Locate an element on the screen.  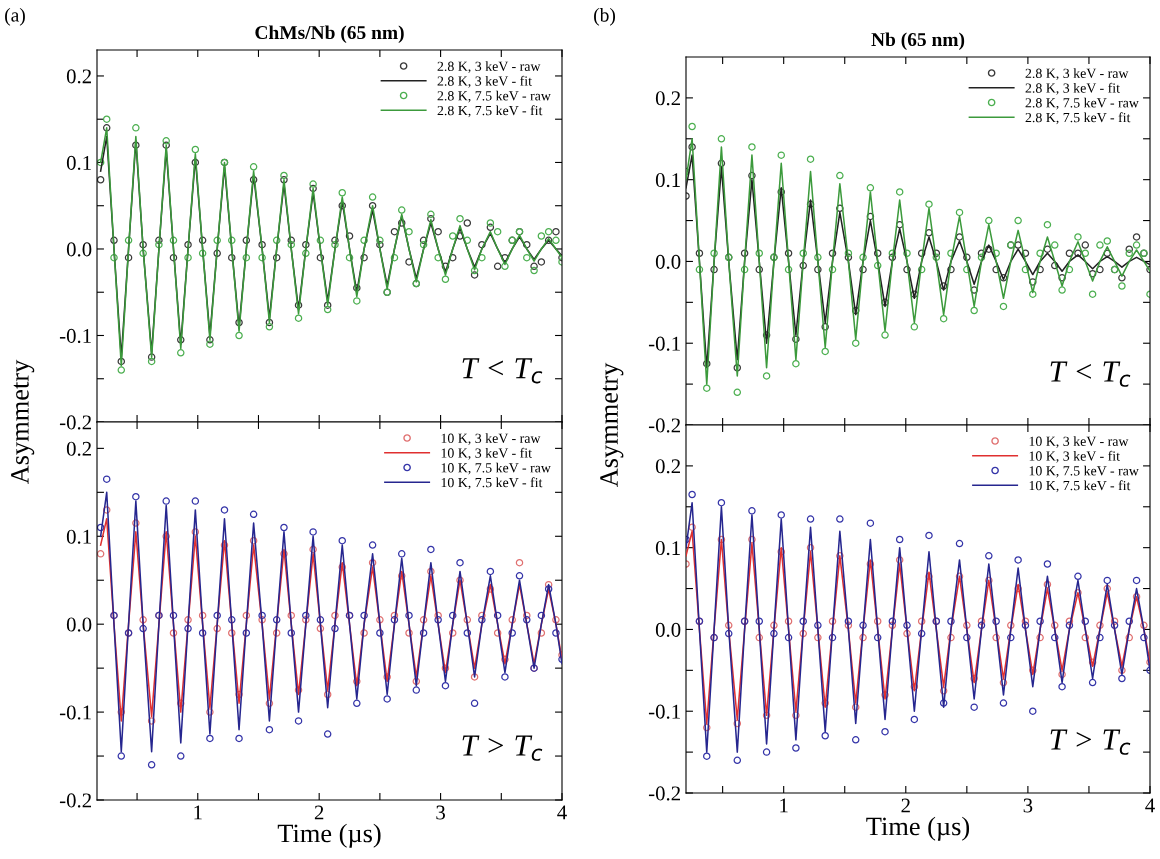
text: (a) is located at coordinates (15, 17).